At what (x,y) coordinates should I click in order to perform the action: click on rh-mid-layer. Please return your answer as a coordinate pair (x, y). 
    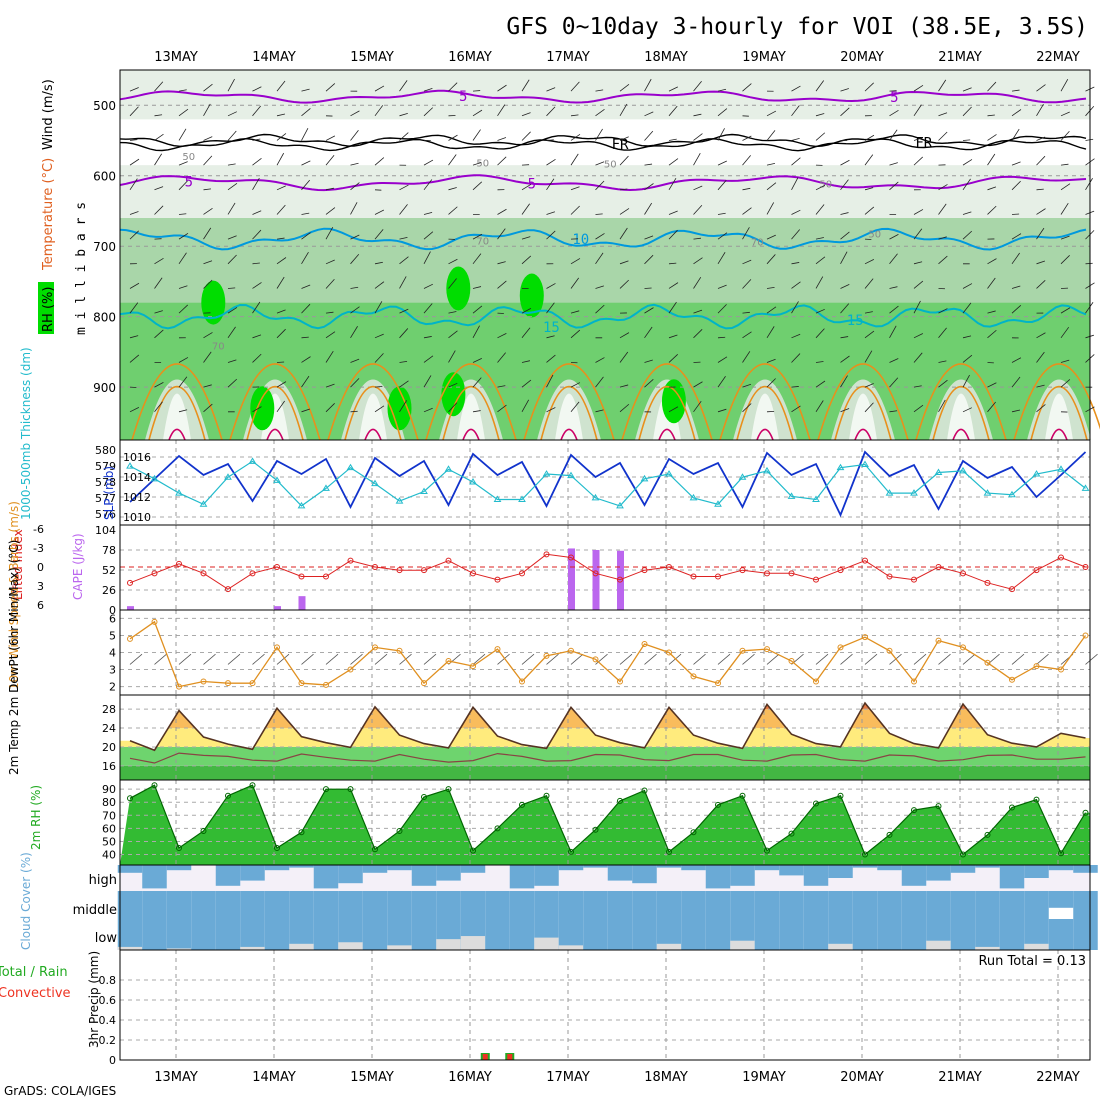
    Looking at the image, I should click on (605, 260).